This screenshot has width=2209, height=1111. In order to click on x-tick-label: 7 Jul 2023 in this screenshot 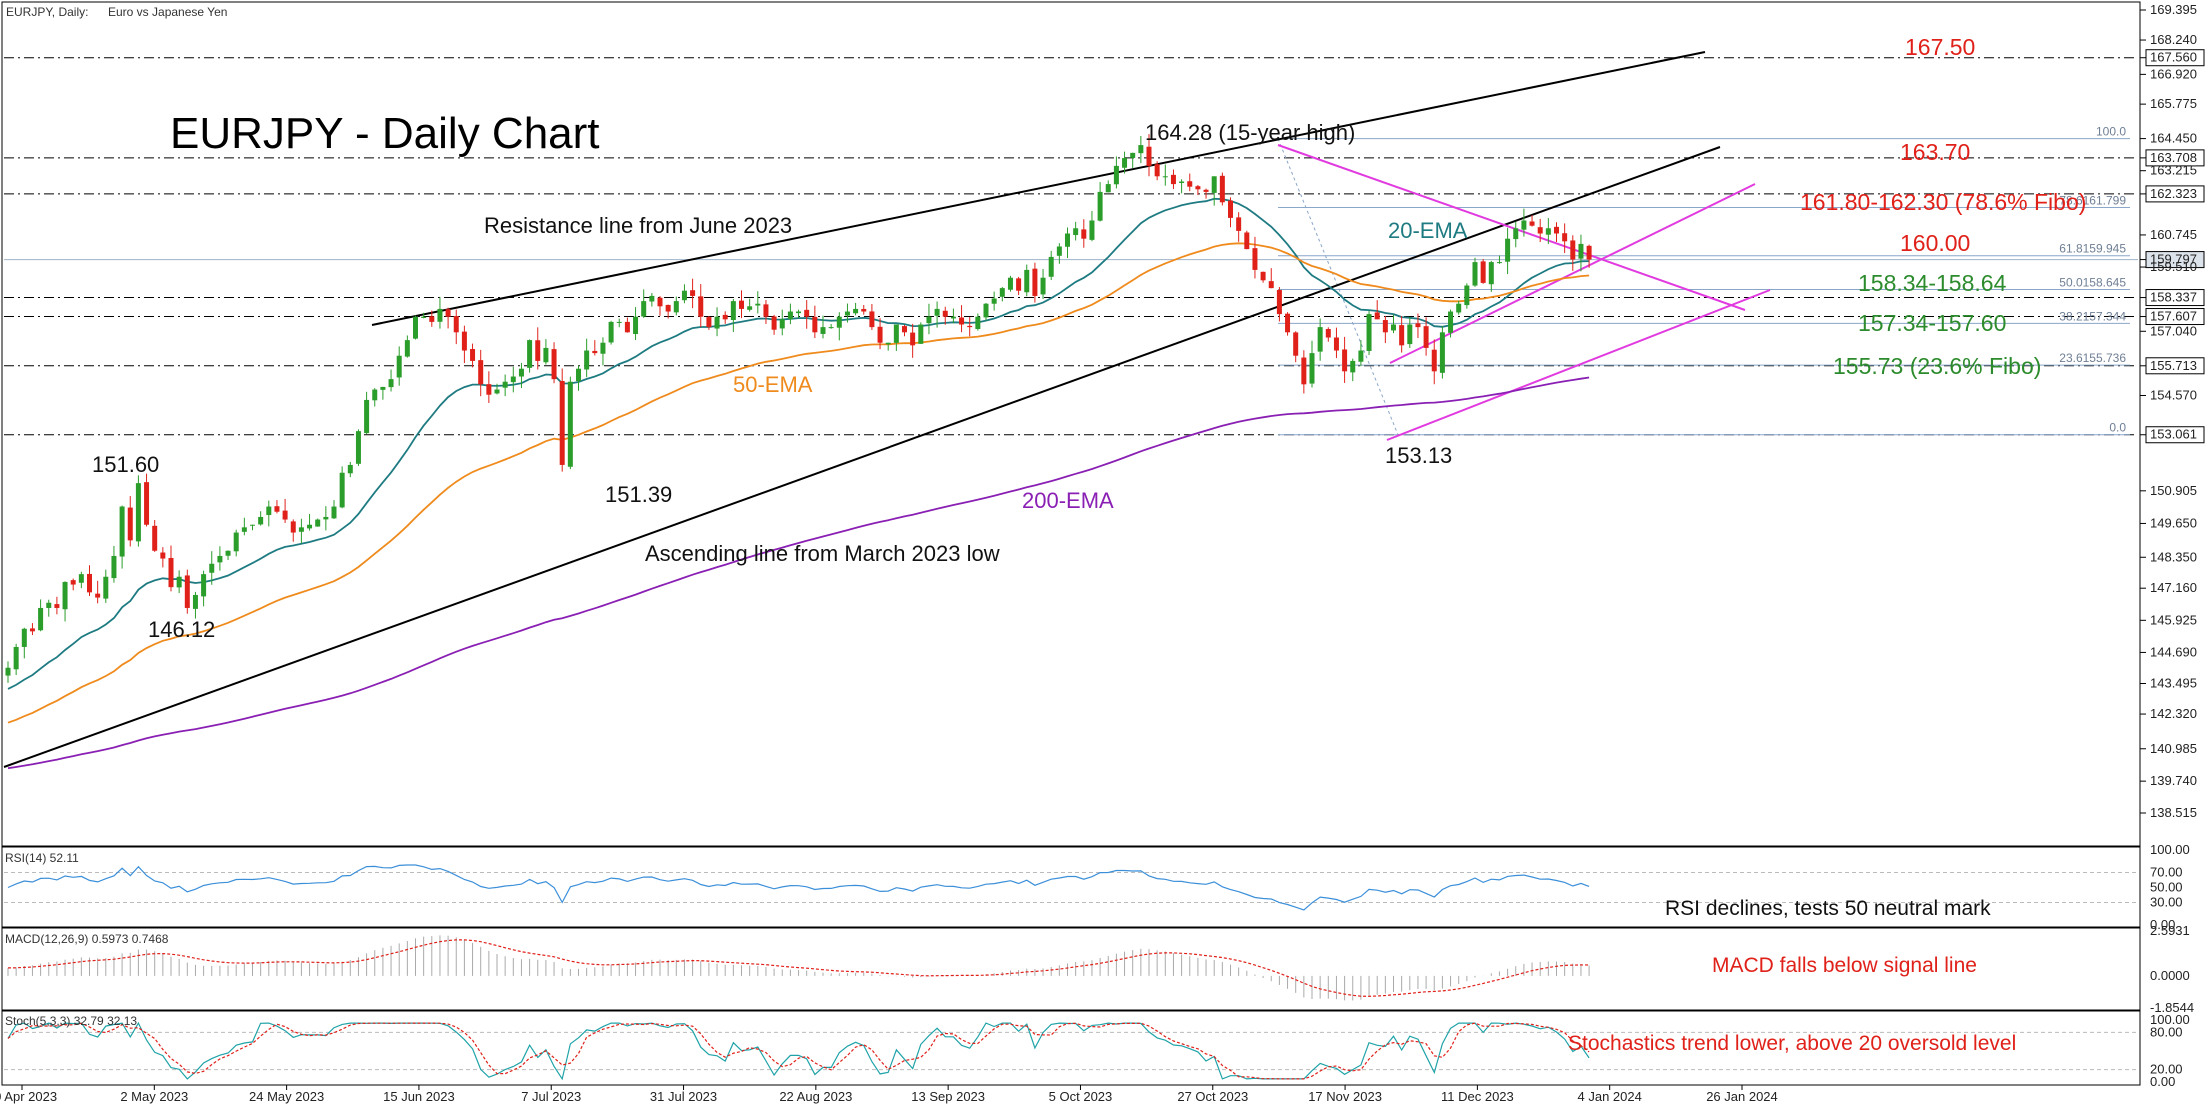, I will do `click(551, 1096)`.